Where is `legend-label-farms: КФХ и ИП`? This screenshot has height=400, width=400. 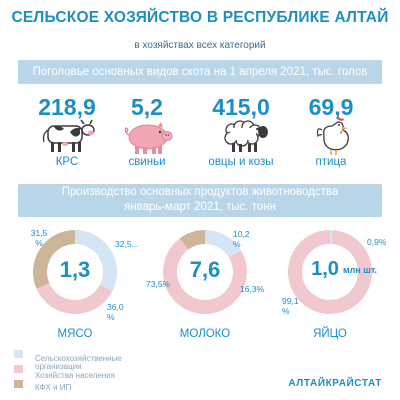
legend-label-farms: КФХ и ИП is located at coordinates (53, 387).